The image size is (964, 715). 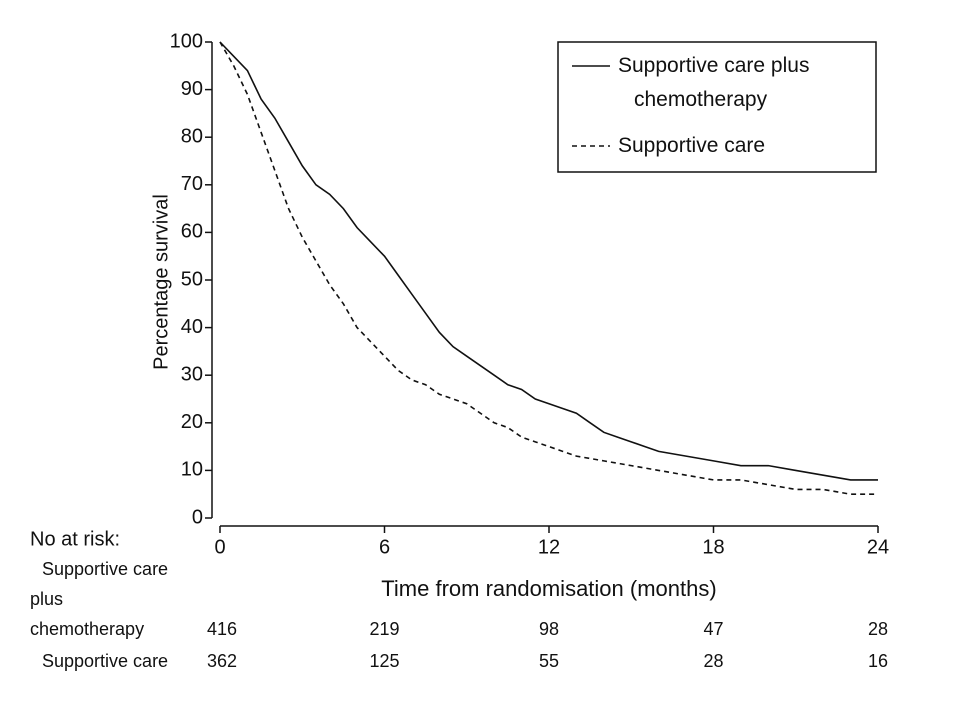 I want to click on y-tick-label: 10, so click(x=192, y=470).